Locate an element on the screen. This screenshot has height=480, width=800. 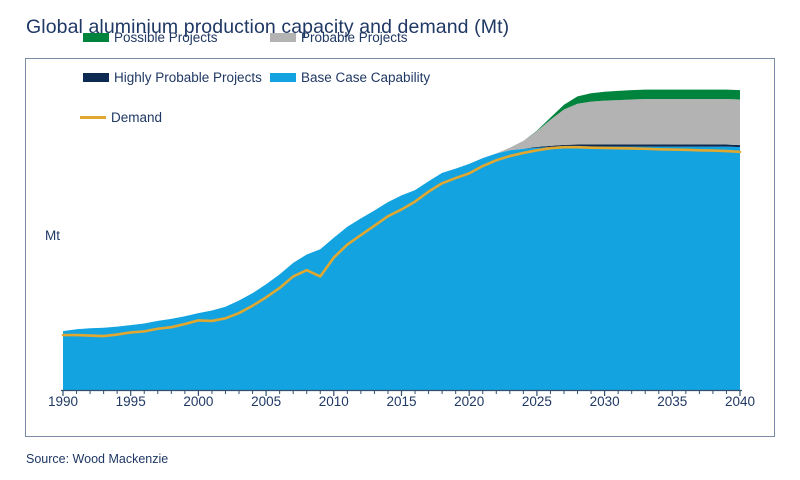
legend-swatch-highly-probable-projects is located at coordinates (96, 77).